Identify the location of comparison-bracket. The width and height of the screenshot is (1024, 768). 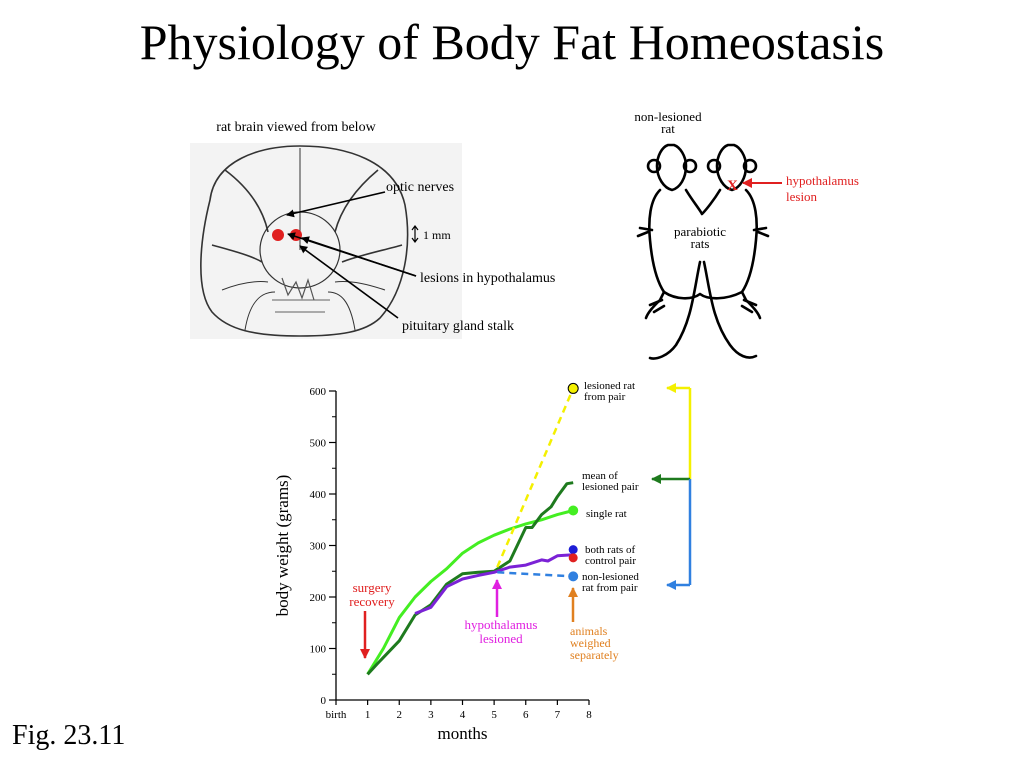
(671, 486).